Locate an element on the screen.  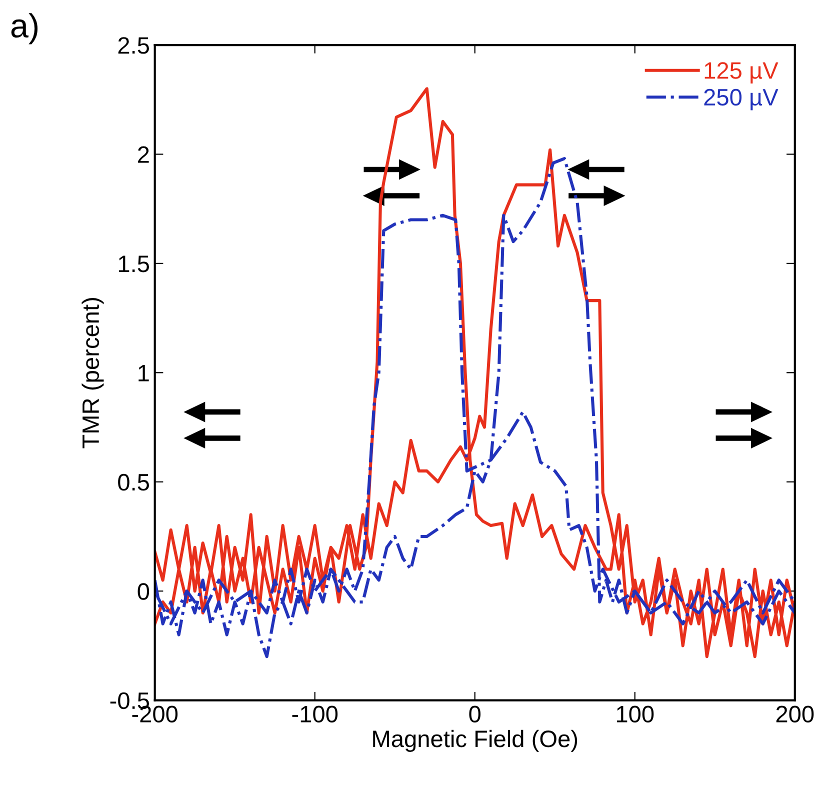
y-tick-label: 0.5 is located at coordinates (133, 482).